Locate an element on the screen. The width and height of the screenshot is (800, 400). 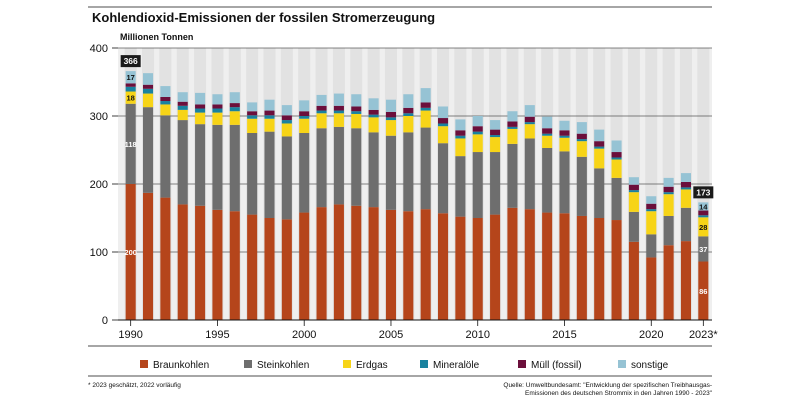
y-tick-label: 300 is located at coordinates (99, 117).